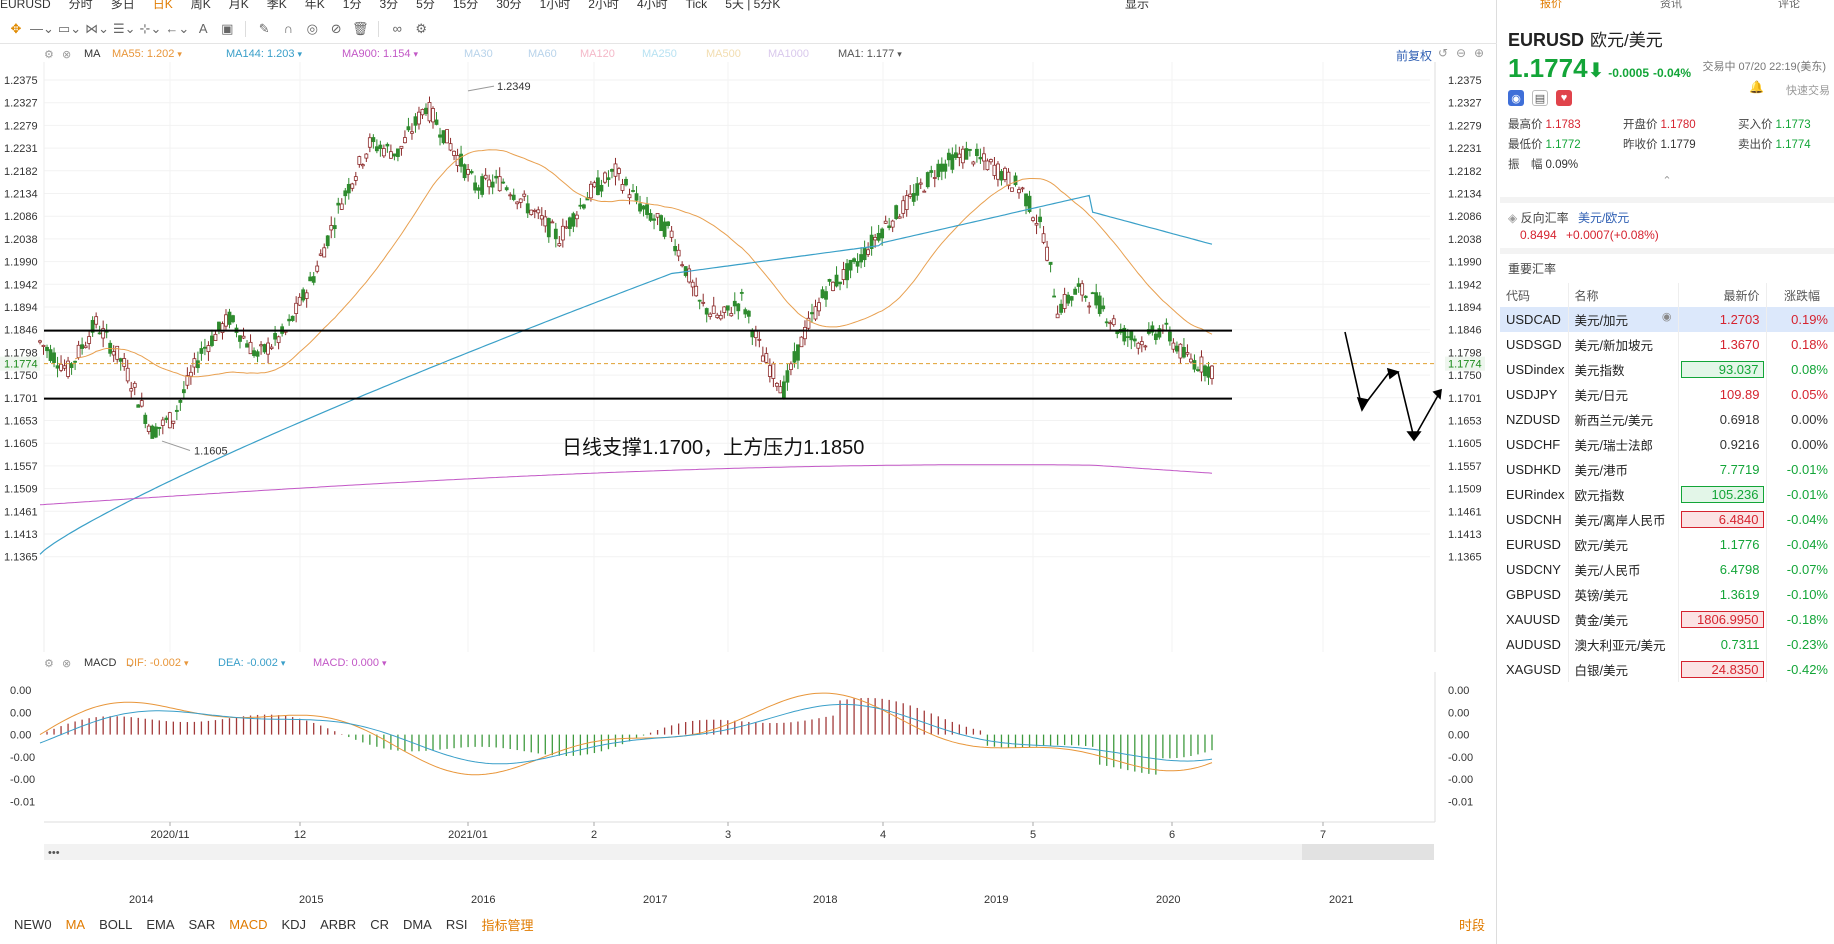 The image size is (1834, 944). Describe the element at coordinates (1534, 295) in the screenshot. I see `col-code: 代码` at that location.